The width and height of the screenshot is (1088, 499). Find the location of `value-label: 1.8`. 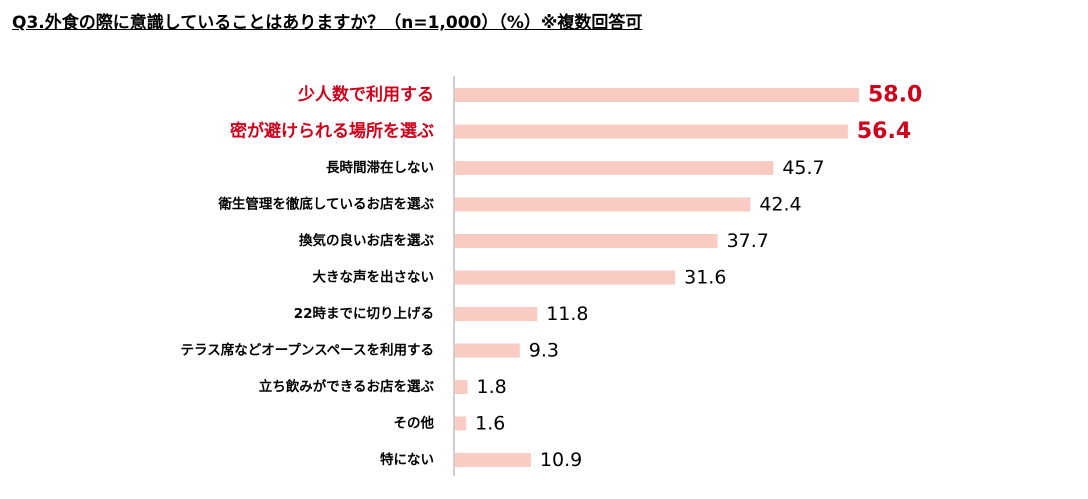

value-label: 1.8 is located at coordinates (492, 387).